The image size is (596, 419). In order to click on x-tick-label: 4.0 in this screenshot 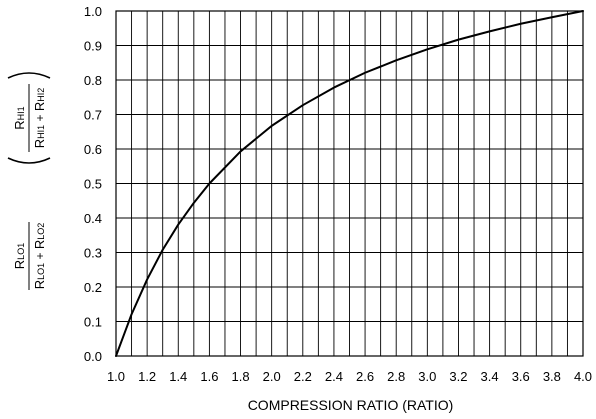, I will do `click(583, 376)`.